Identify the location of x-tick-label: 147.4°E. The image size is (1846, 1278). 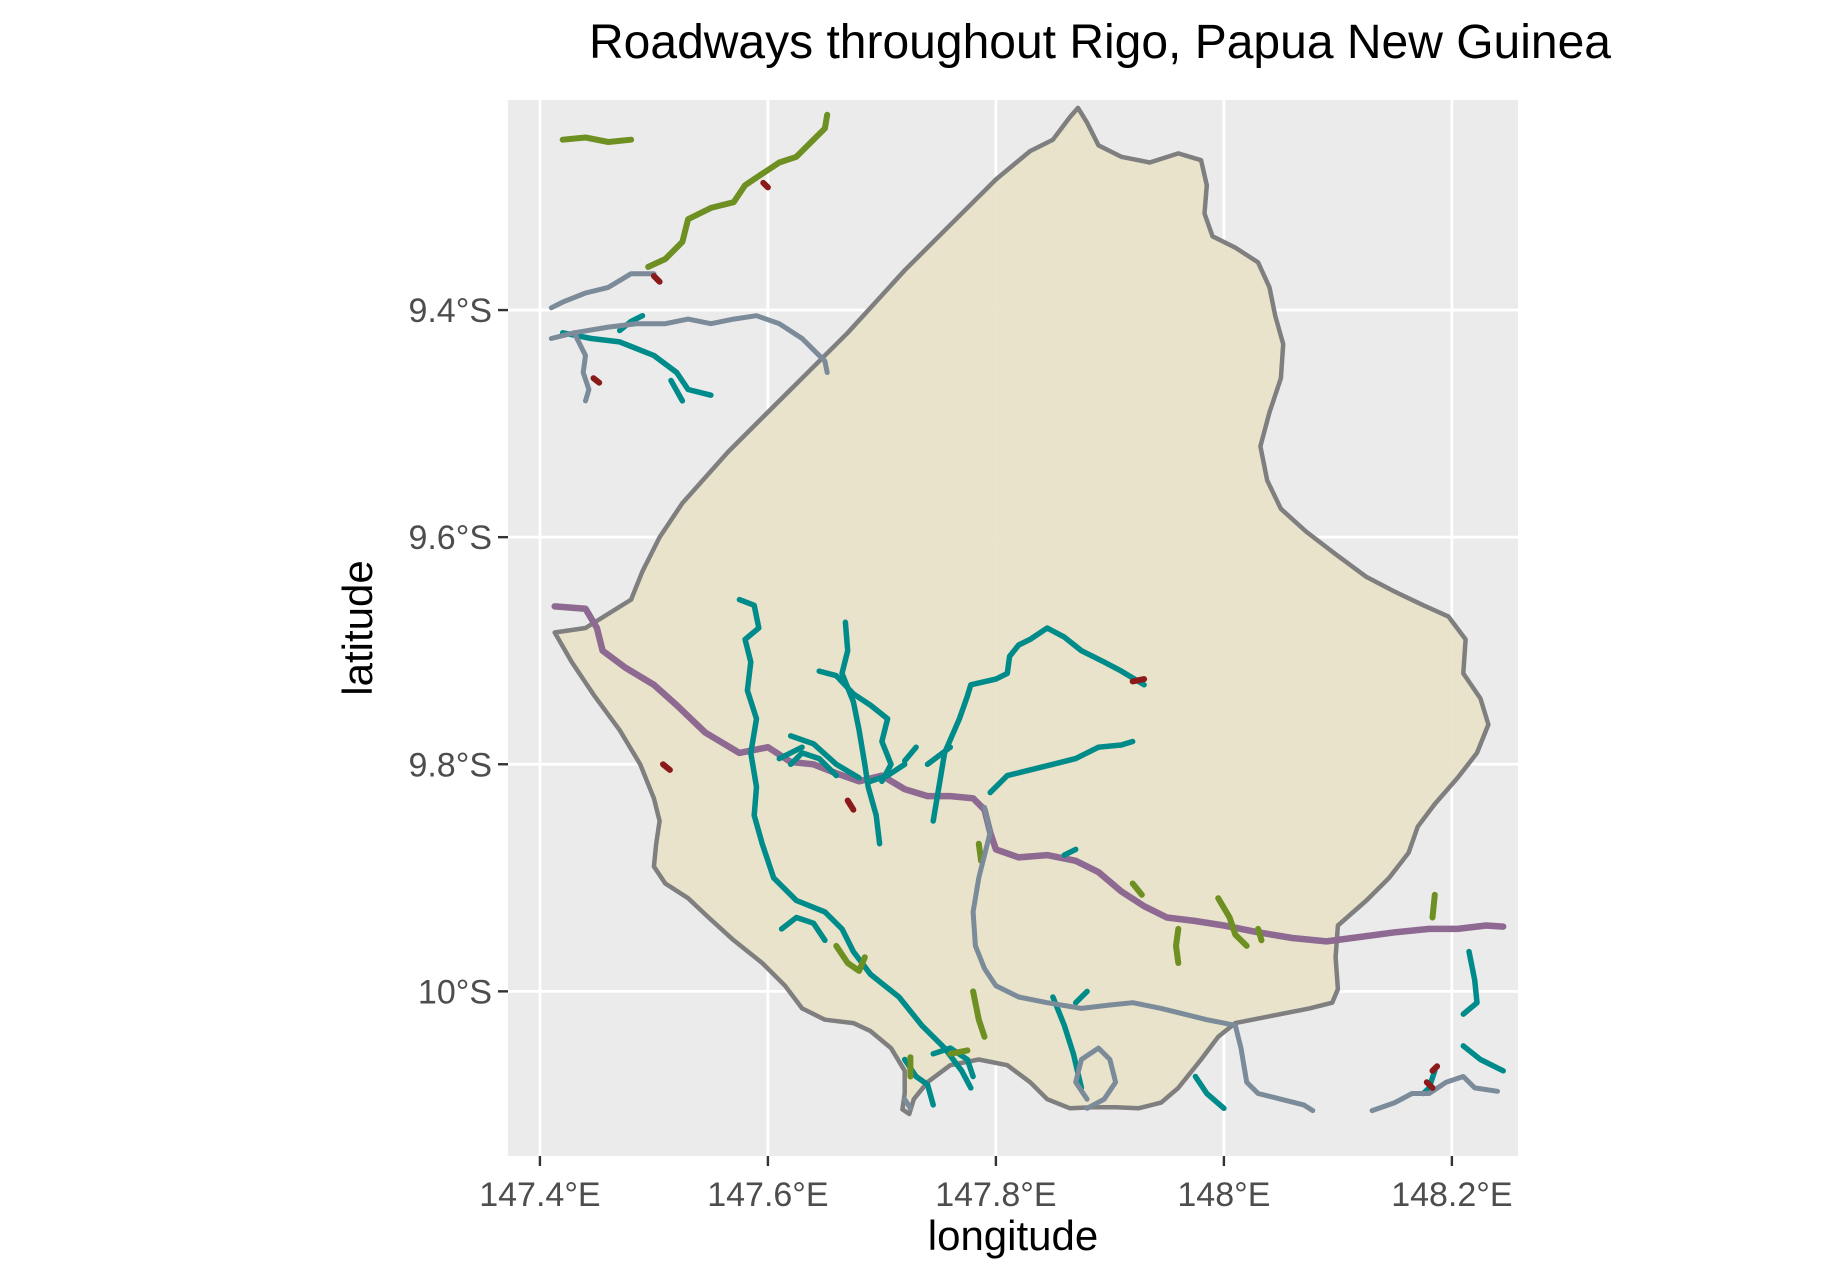
(539, 1195).